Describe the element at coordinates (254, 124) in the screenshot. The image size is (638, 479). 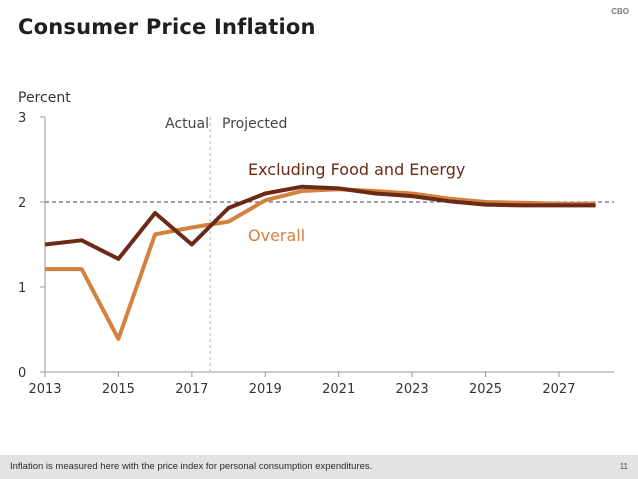
I see `projected-label: Projected` at that location.